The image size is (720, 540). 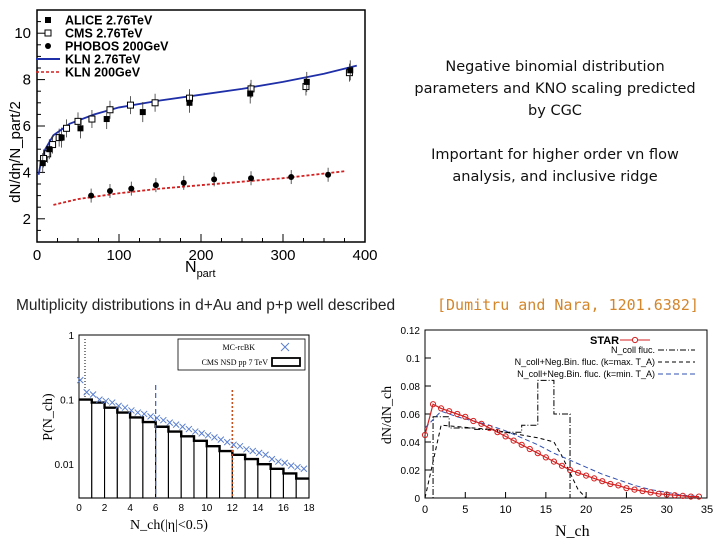 What do you see at coordinates (206, 274) in the screenshot?
I see `x-axis-label-sub: part` at bounding box center [206, 274].